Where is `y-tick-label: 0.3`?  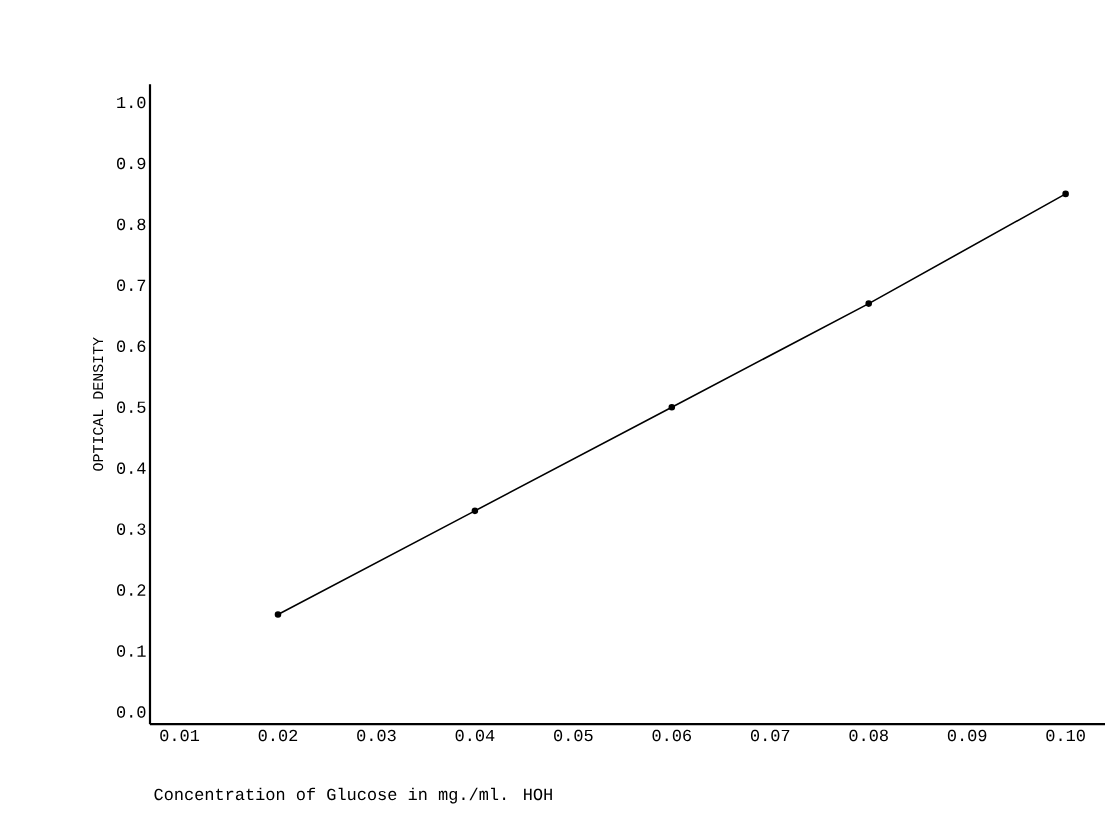 y-tick-label: 0.3 is located at coordinates (131, 529).